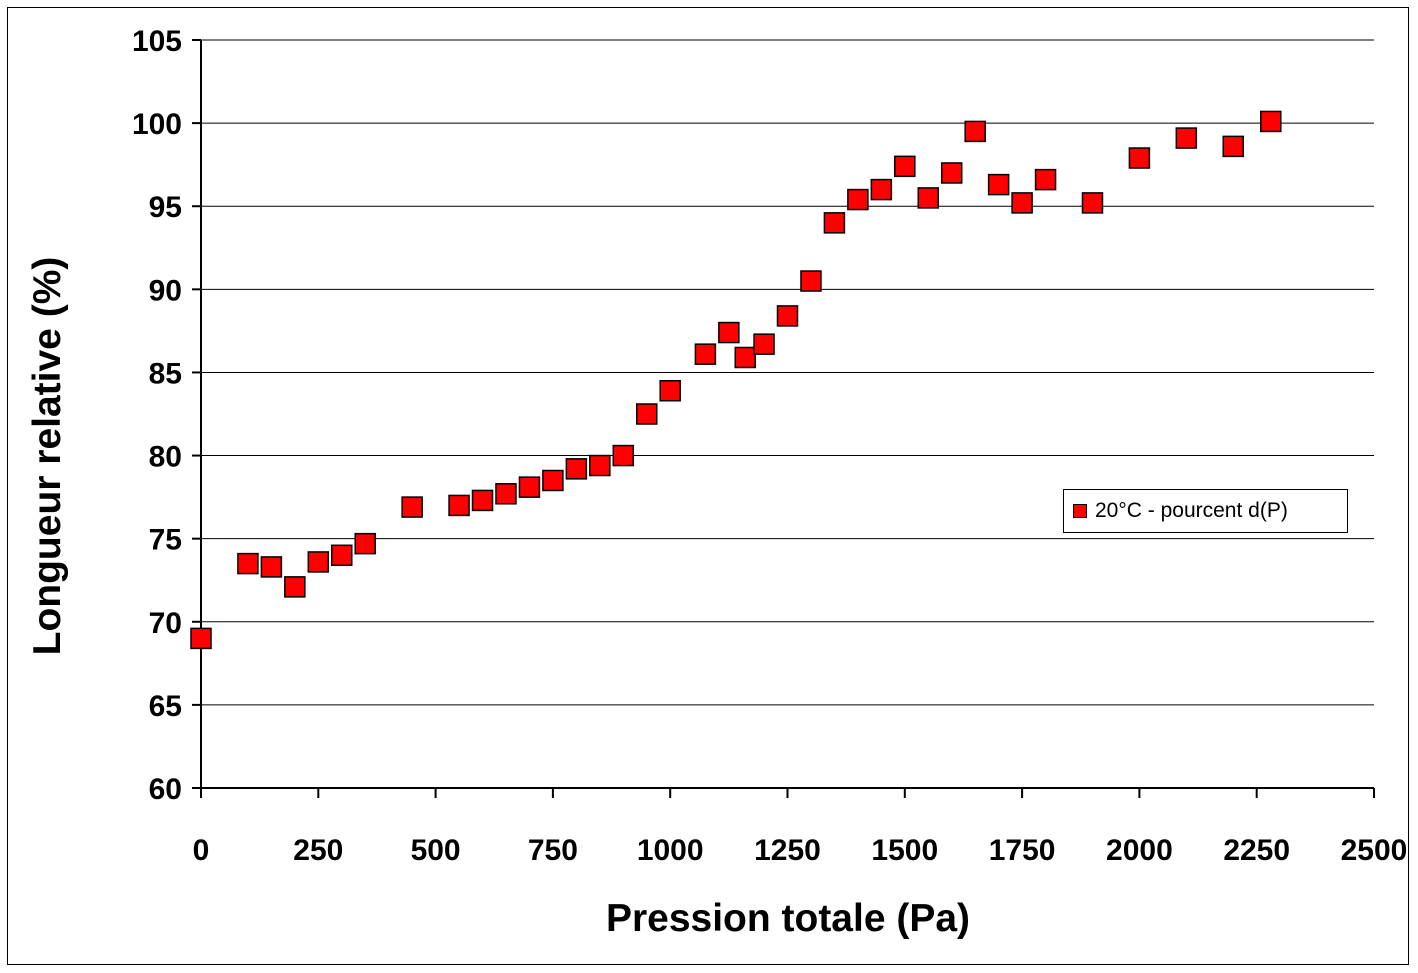 This screenshot has height=973, width=1418. I want to click on y-tick-label: 80, so click(165, 457).